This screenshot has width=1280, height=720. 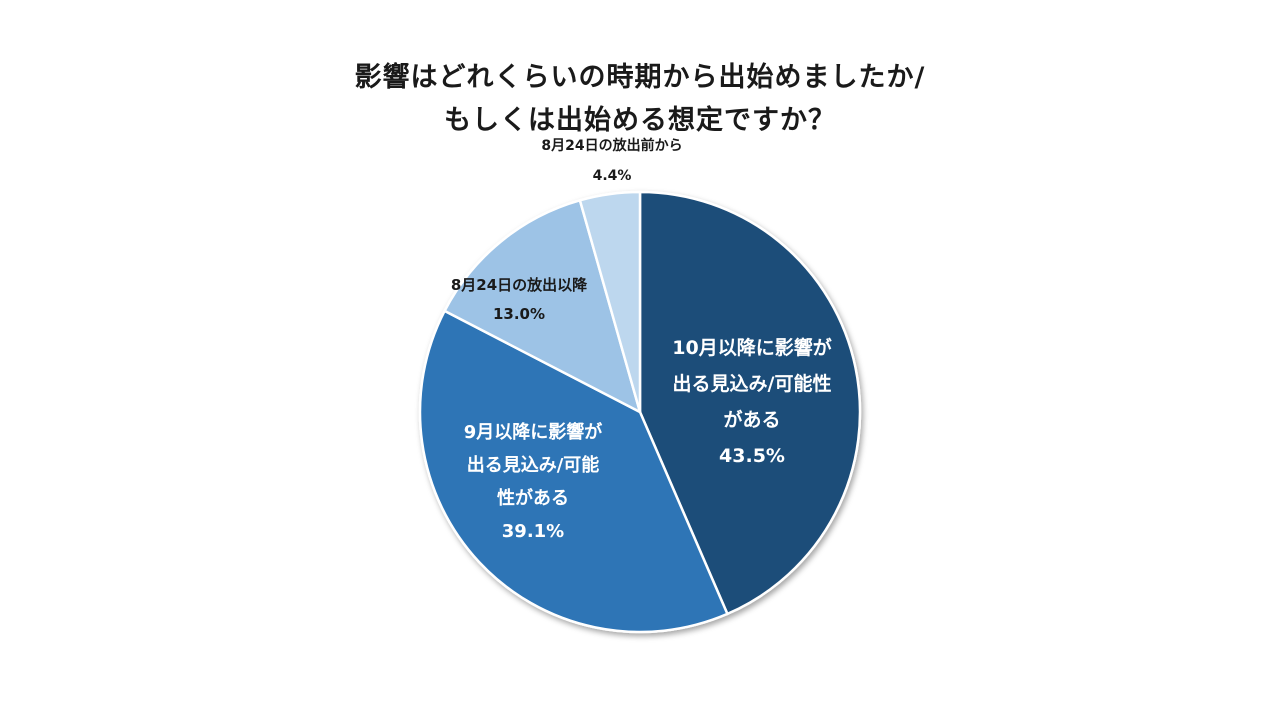 What do you see at coordinates (752, 456) in the screenshot?
I see `slice-1-value-label: 43.5%` at bounding box center [752, 456].